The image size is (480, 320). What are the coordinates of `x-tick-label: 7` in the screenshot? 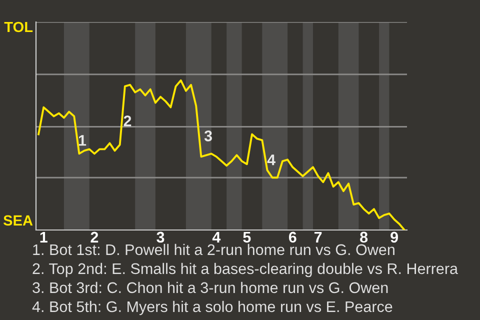 It's located at (318, 237).